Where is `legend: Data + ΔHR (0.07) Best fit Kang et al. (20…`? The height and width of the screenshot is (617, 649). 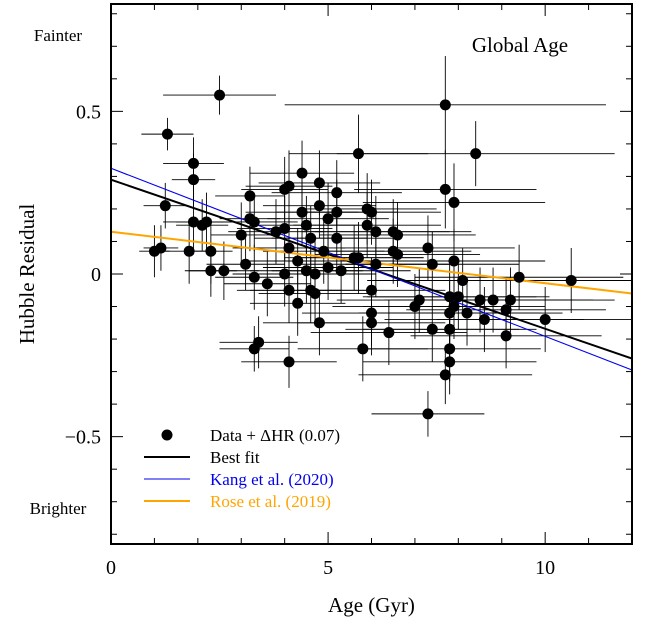 legend: Data + ΔHR (0.07) Best fit Kang et al. (20… is located at coordinates (242, 468).